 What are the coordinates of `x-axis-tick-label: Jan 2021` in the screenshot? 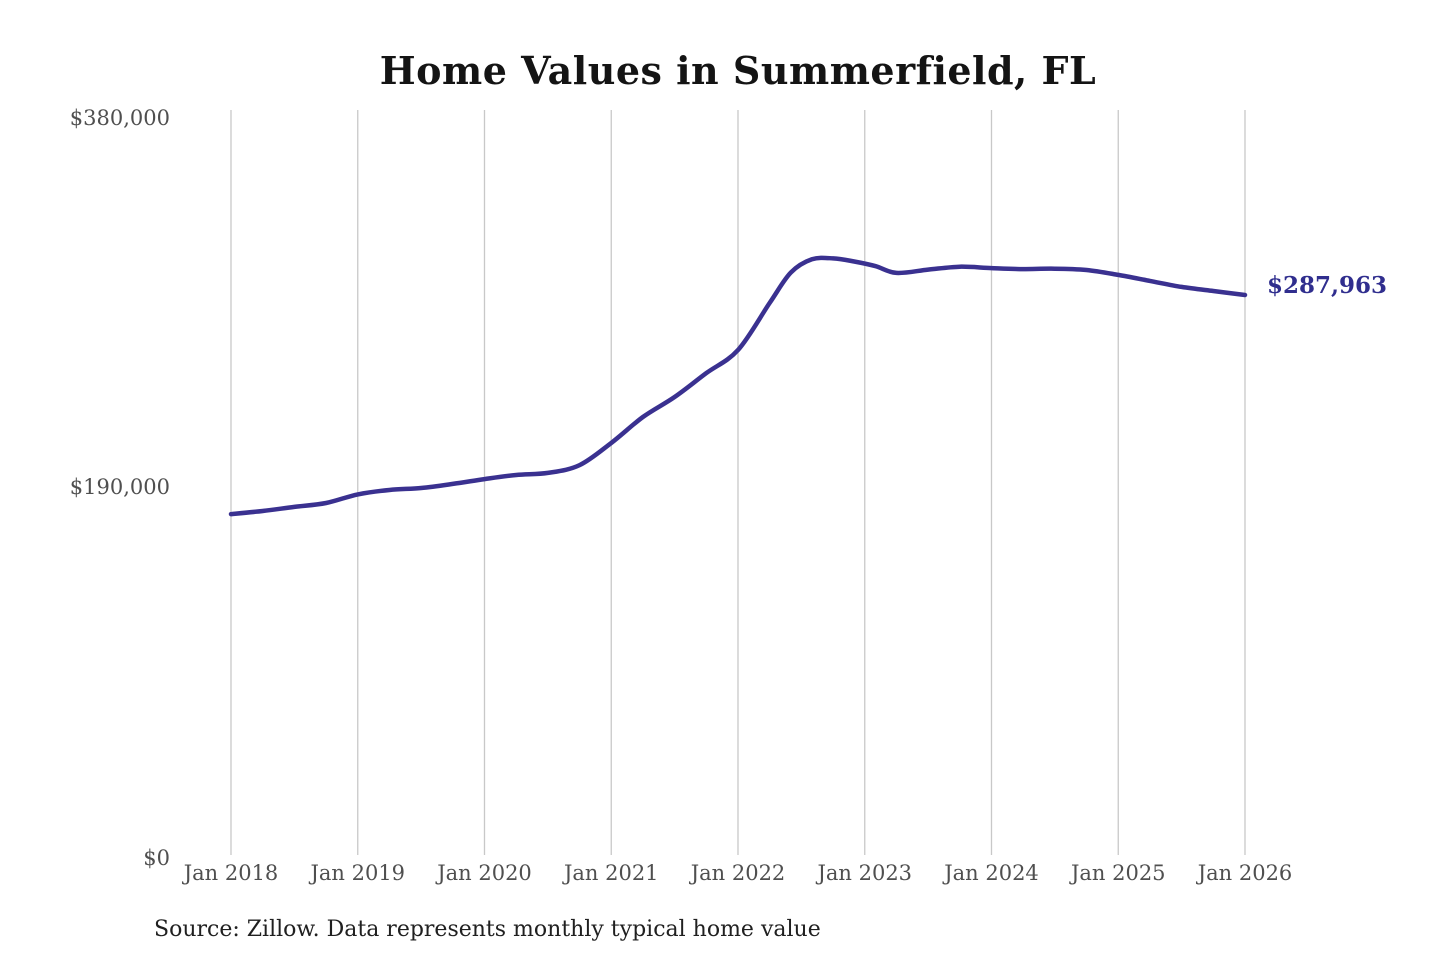 It's located at (610, 873).